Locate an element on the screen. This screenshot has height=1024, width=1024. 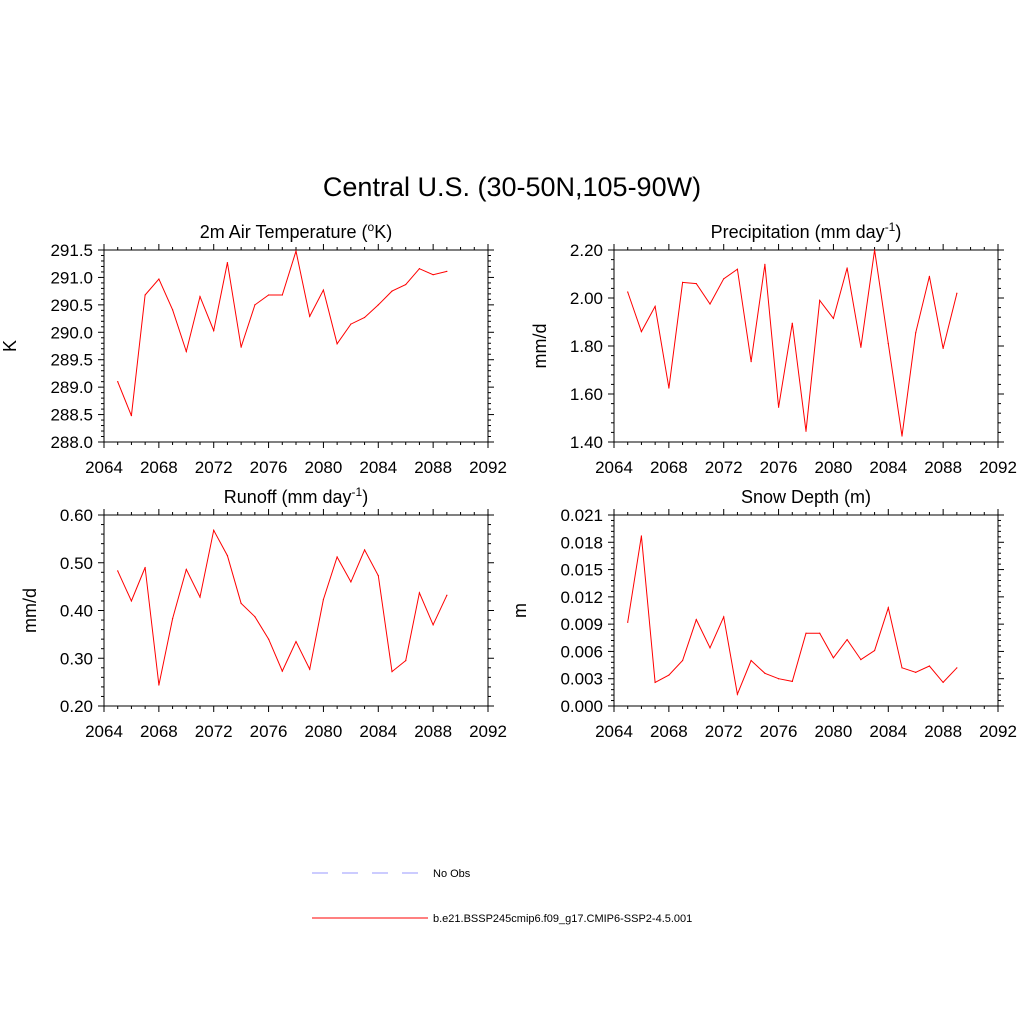
y-tick-label: 0.60 is located at coordinates (76, 515).